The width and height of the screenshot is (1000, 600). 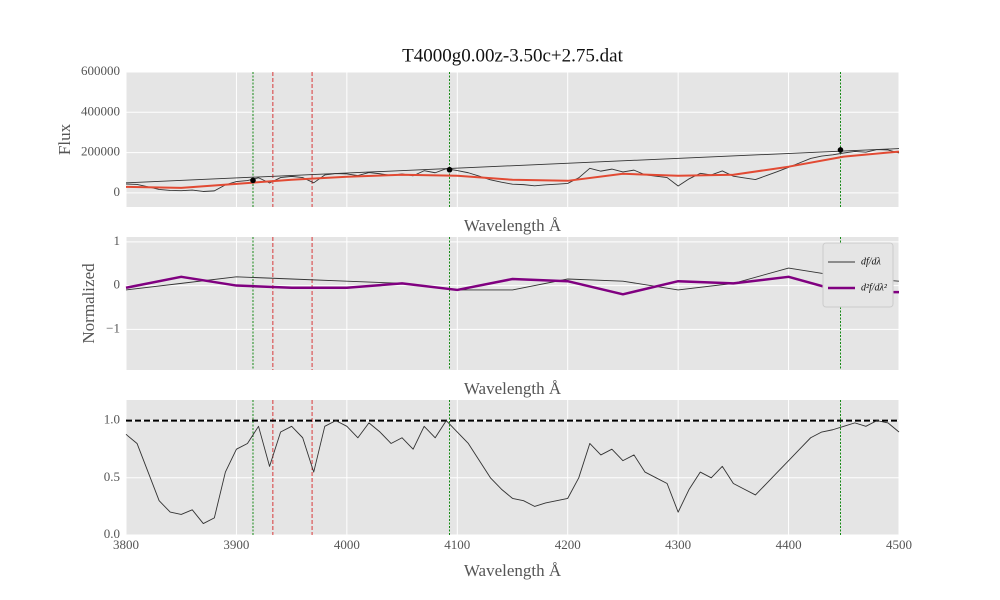 I want to click on x-tick-label: 4000, so click(x=347, y=544).